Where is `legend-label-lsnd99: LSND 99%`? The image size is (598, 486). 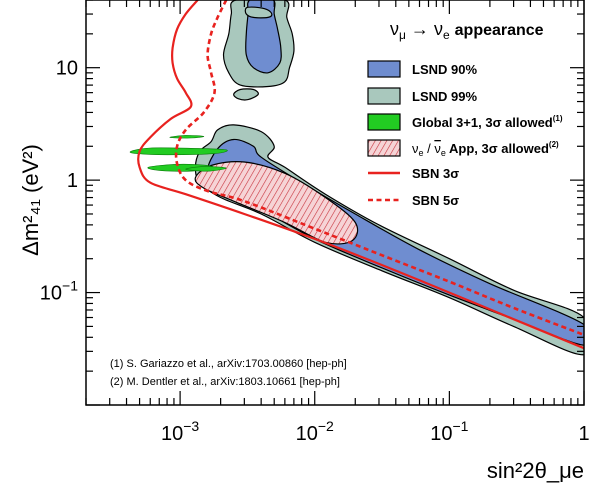 legend-label-lsnd99: LSND 99% is located at coordinates (444, 96).